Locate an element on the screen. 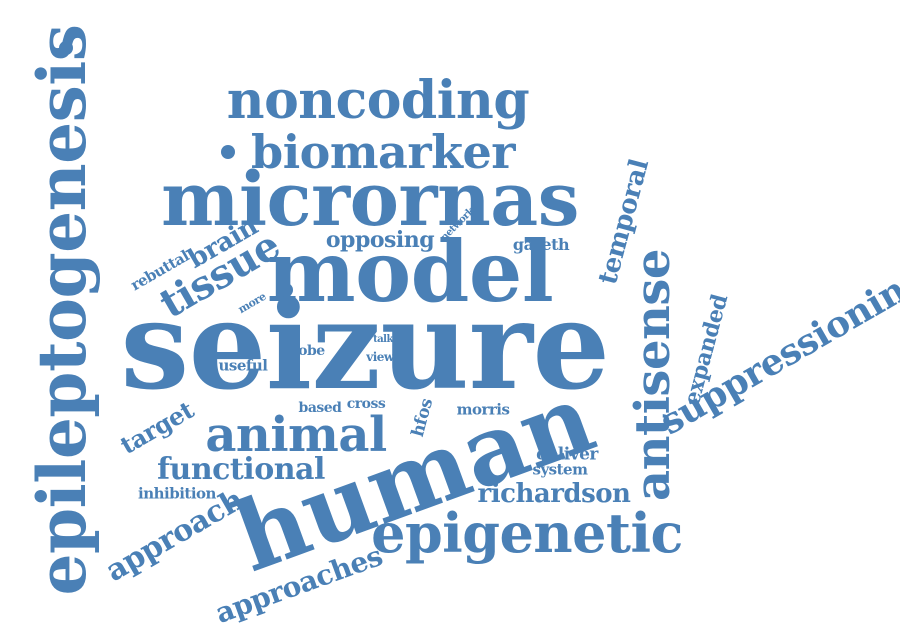  word-gareth: gareth is located at coordinates (541, 244).